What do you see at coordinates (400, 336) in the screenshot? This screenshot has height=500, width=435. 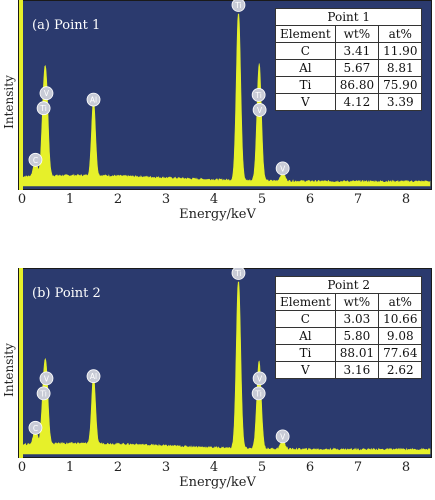 I see `table-cell: 9.08` at bounding box center [400, 336].